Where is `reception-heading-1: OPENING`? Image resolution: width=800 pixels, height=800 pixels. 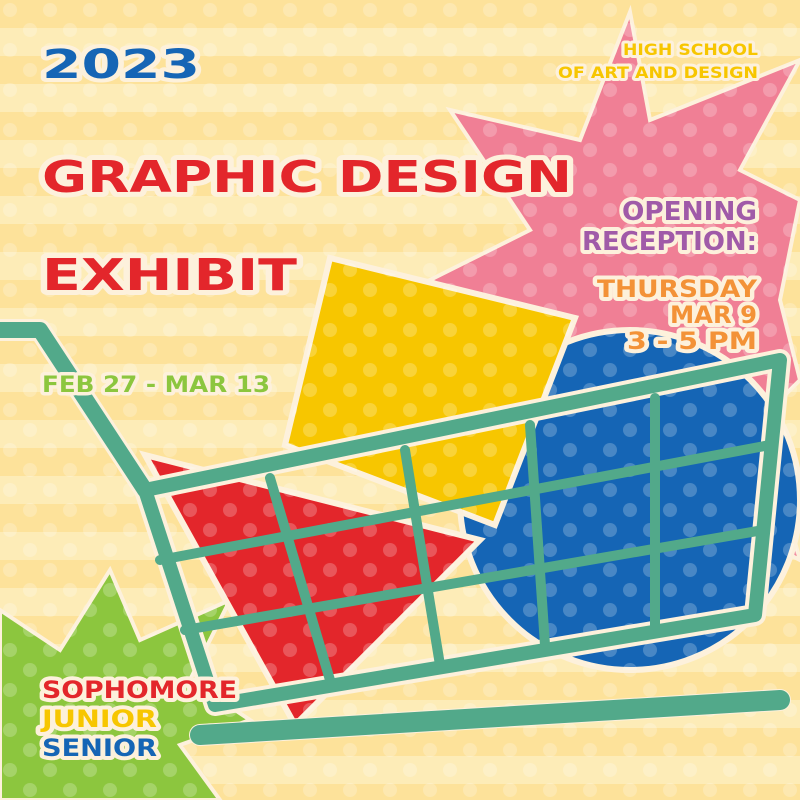 reception-heading-1: OPENING is located at coordinates (689, 212).